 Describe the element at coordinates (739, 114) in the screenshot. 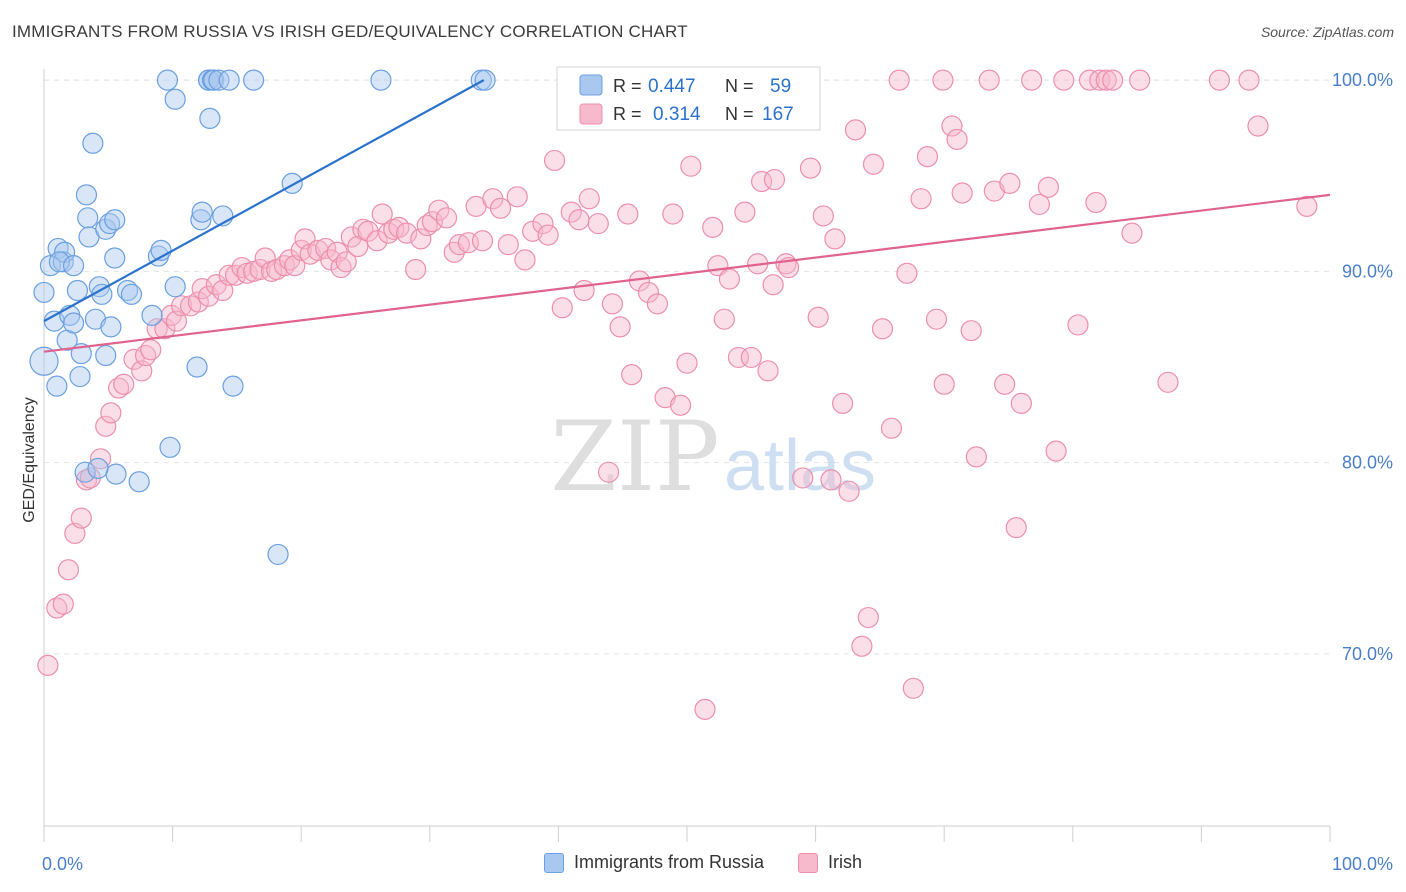

I see `legend-n-label-irish: N =` at that location.